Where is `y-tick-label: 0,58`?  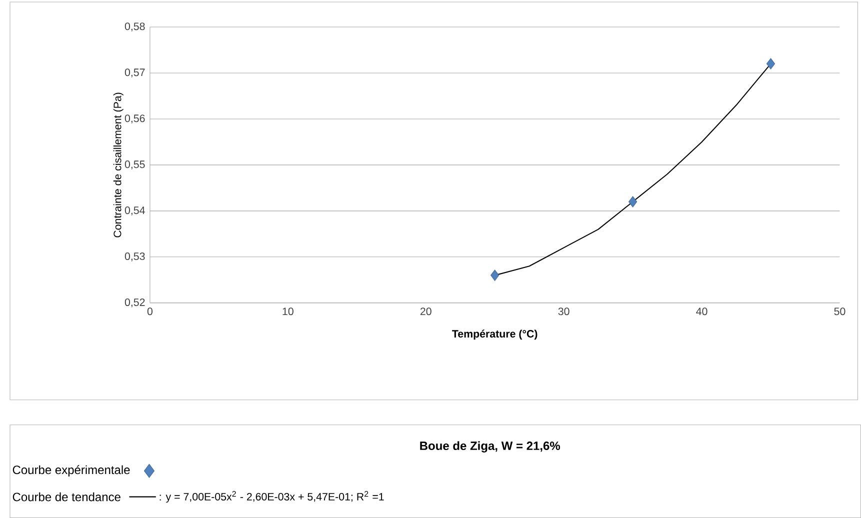 y-tick-label: 0,58 is located at coordinates (134, 27).